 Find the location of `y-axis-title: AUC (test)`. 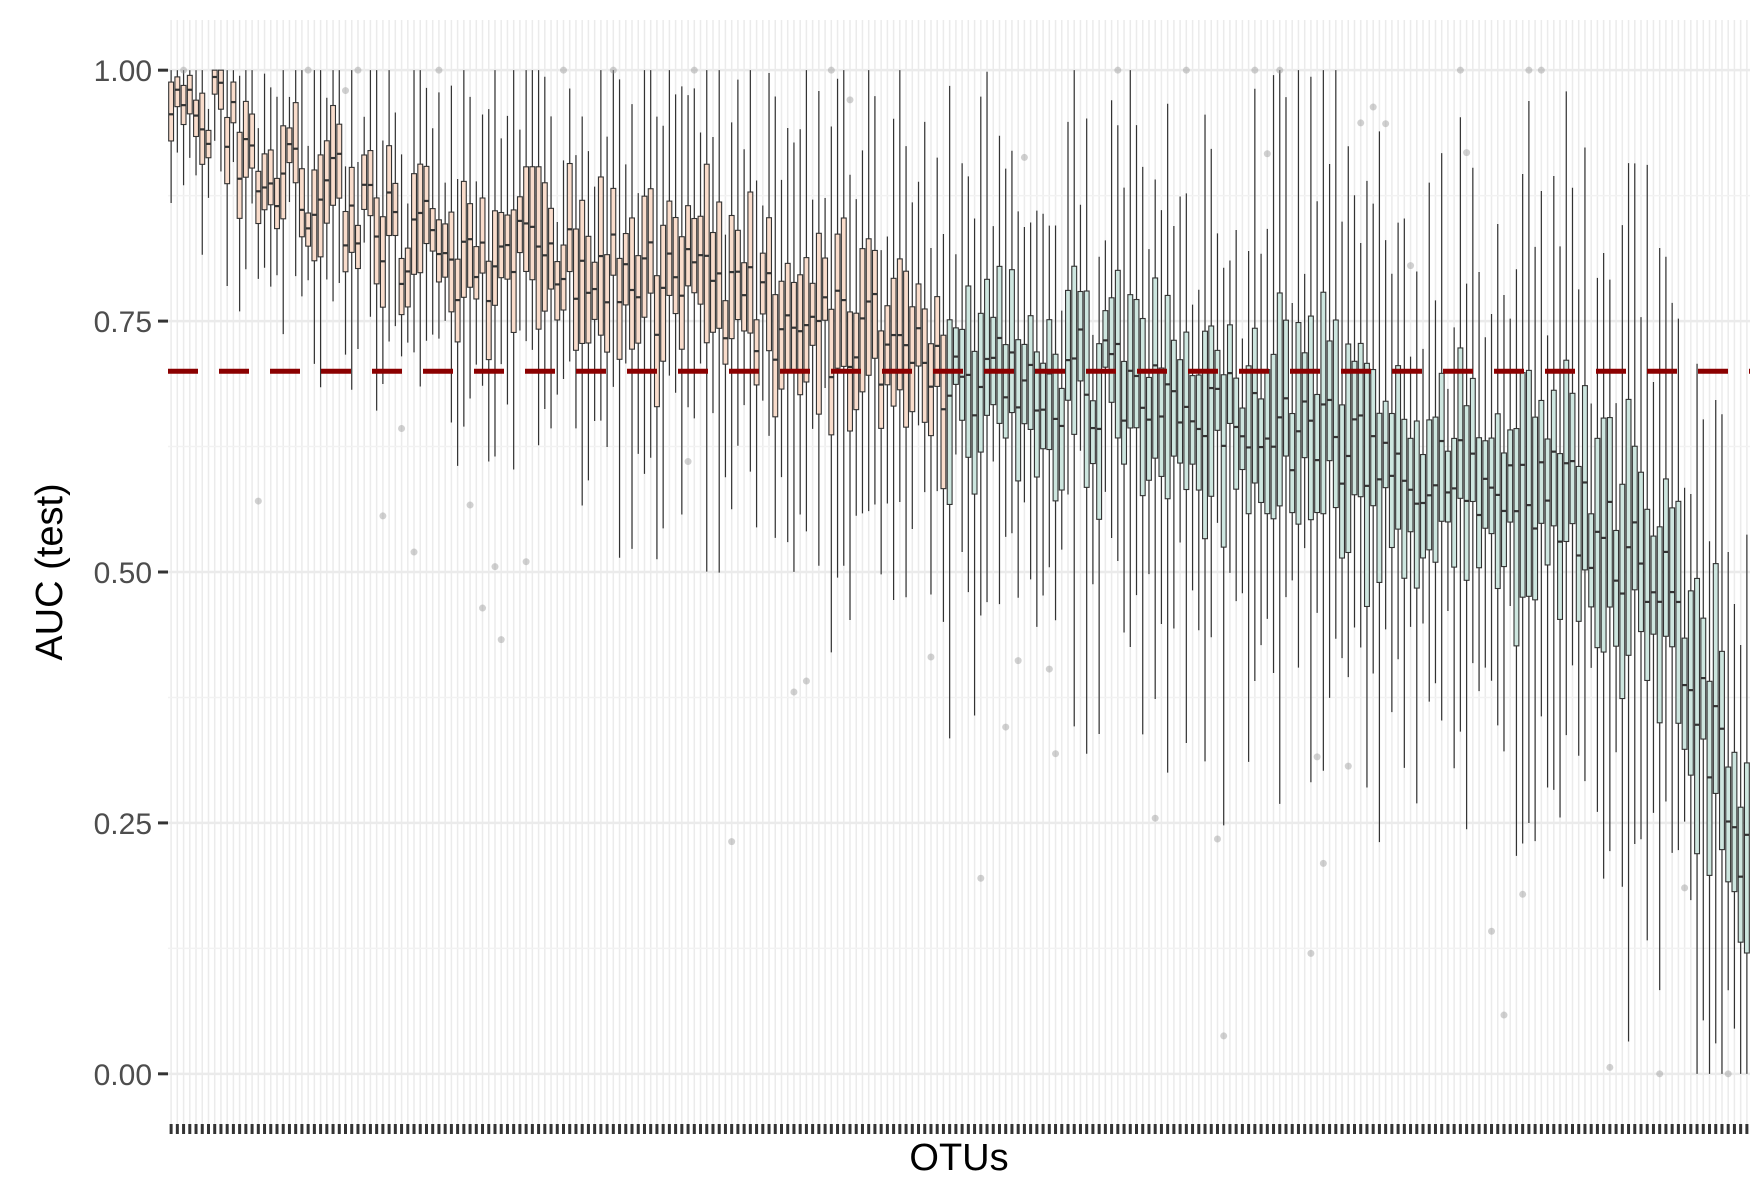

y-axis-title: AUC (test) is located at coordinates (50, 571).